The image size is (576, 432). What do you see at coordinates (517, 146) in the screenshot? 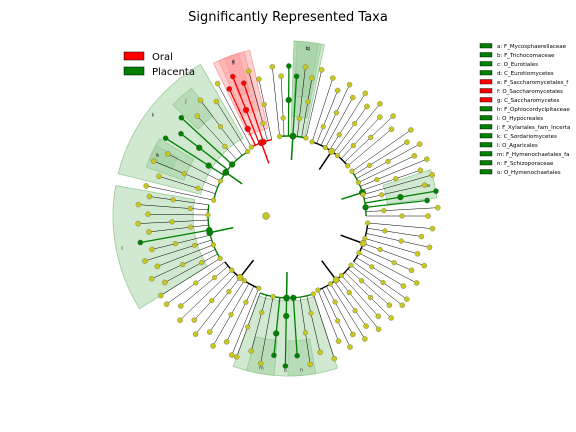
I see `key-label-l: l: O_Agaricales` at bounding box center [517, 146].